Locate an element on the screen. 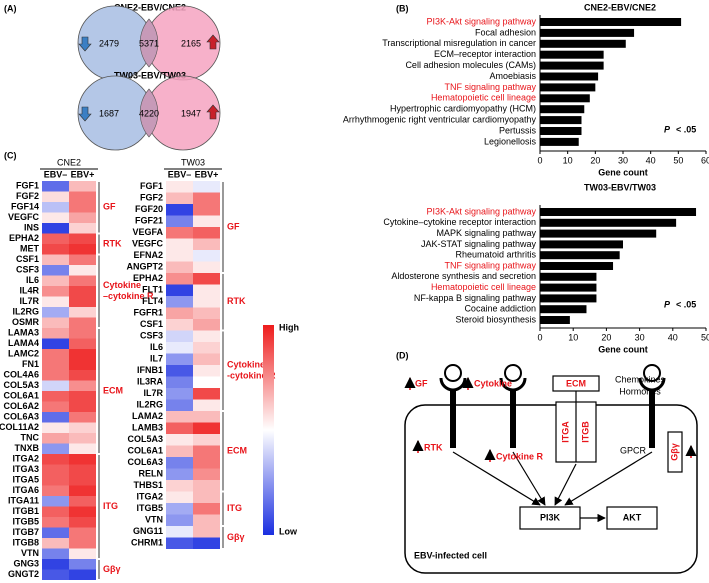  category-label: TNF signaling pathway is located at coordinates (490, 265).